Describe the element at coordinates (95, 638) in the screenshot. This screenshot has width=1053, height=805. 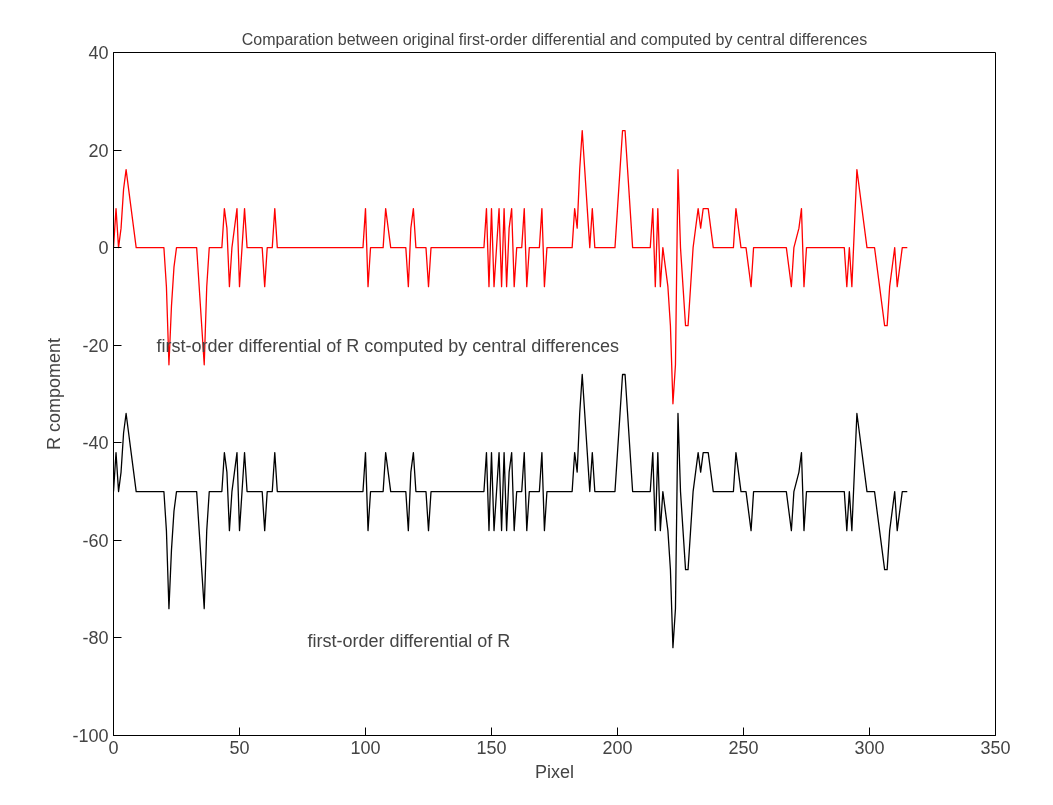
I see `y-tick-label: -80` at that location.